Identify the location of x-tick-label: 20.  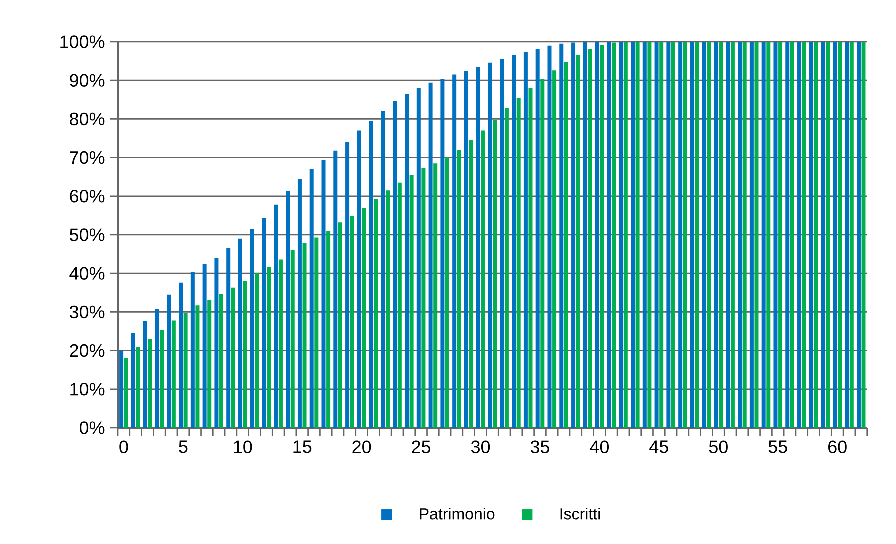
(362, 447).